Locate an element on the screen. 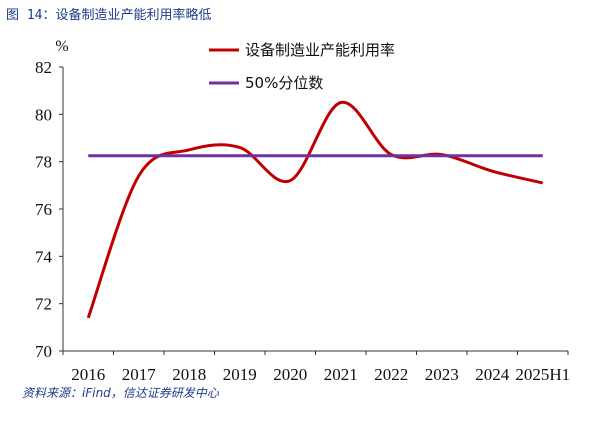 Image resolution: width=597 pixels, height=421 pixels. y-tick-label: 72 is located at coordinates (43, 304).